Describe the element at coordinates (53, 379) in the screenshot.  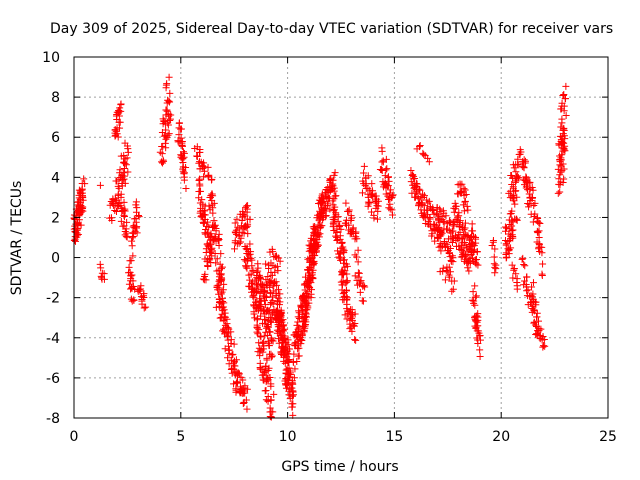
I see `y-tick-label: -6` at that location.